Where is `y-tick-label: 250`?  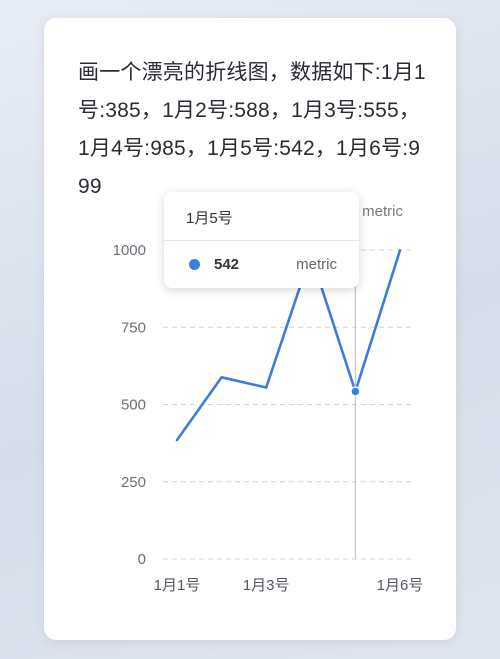 y-tick-label: 250 is located at coordinates (133, 482).